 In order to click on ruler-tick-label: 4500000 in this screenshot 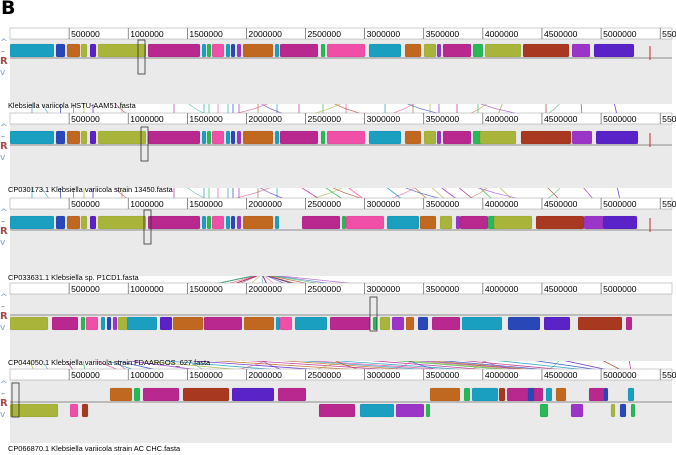, I will do `click(561, 34)`.